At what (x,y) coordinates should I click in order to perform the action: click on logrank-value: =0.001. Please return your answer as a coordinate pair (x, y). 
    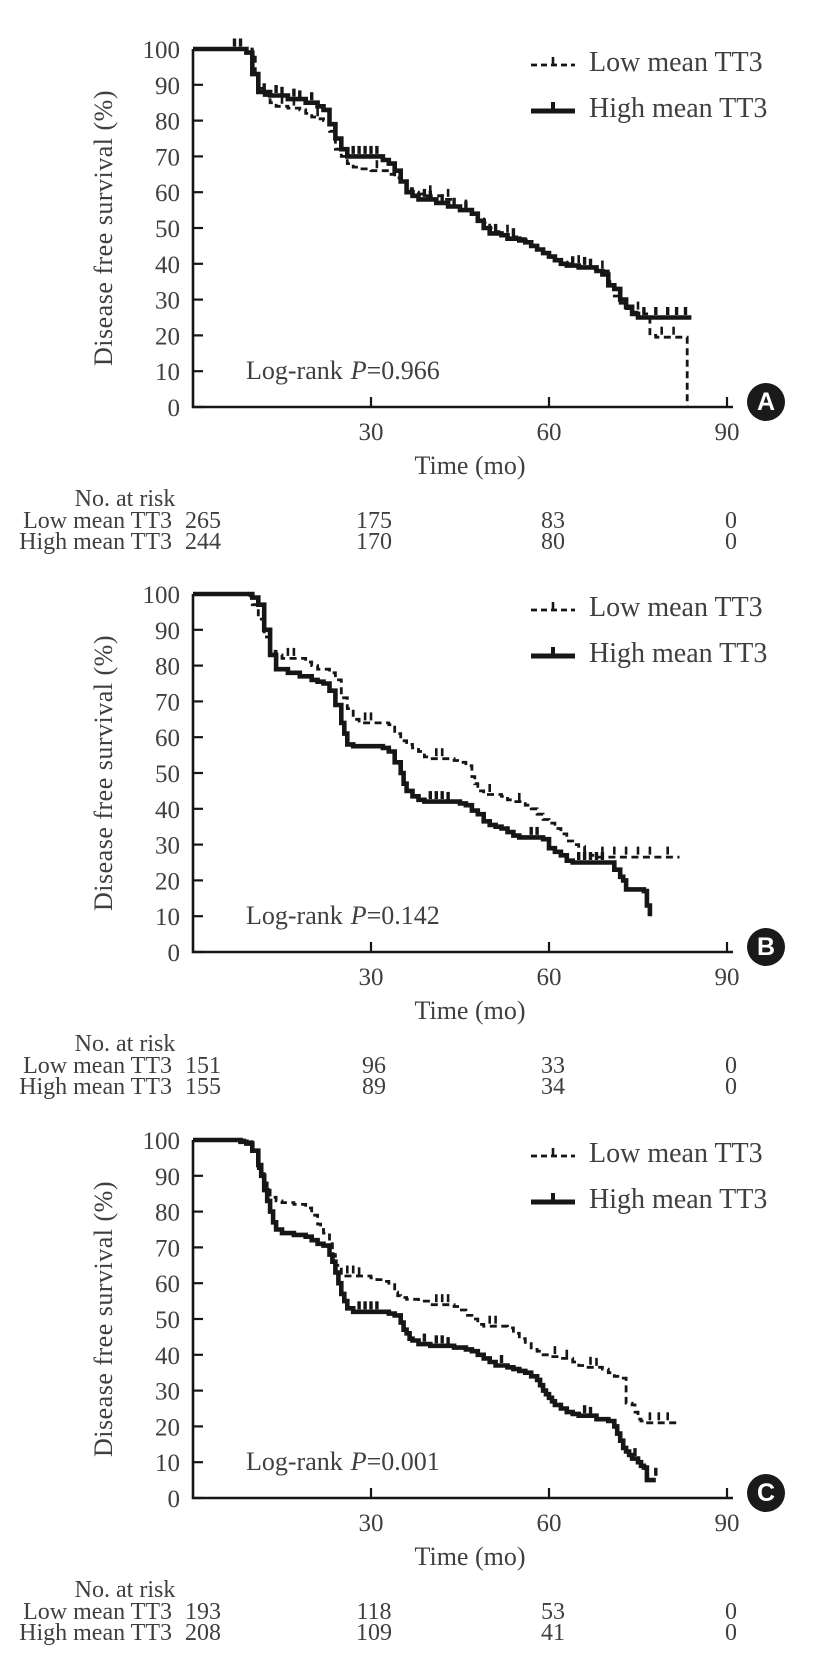
    Looking at the image, I should click on (403, 1461).